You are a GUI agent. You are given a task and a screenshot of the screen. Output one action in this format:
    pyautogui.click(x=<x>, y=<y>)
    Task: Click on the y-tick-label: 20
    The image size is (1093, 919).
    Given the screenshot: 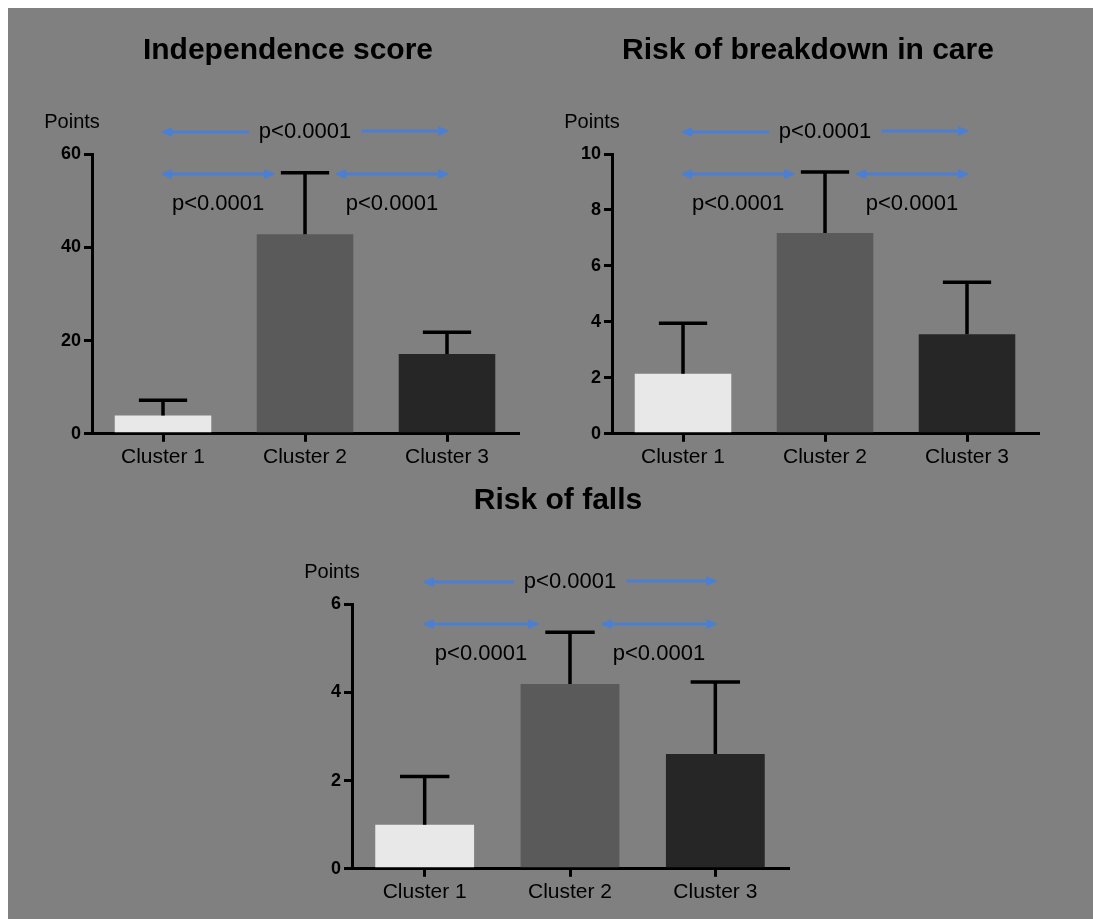 What is the action you would take?
    pyautogui.click(x=71, y=339)
    